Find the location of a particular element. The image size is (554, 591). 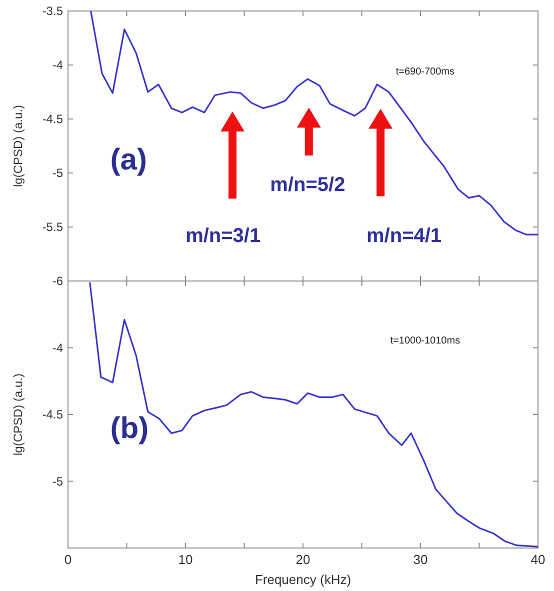

annotation: m/n=3/1 is located at coordinates (223, 236).